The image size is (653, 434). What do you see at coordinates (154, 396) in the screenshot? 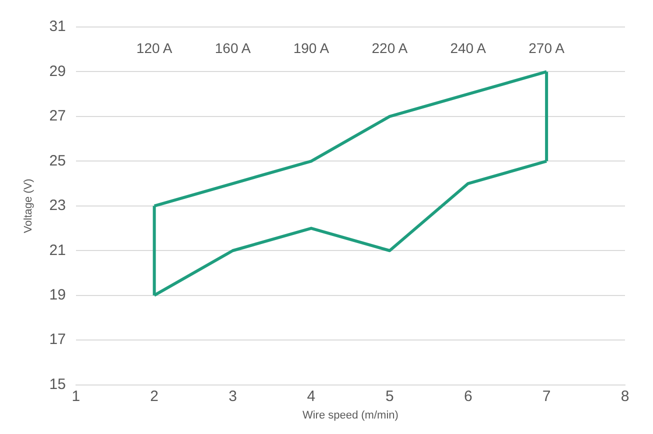
I see `x-tick-label: 2` at bounding box center [154, 396].